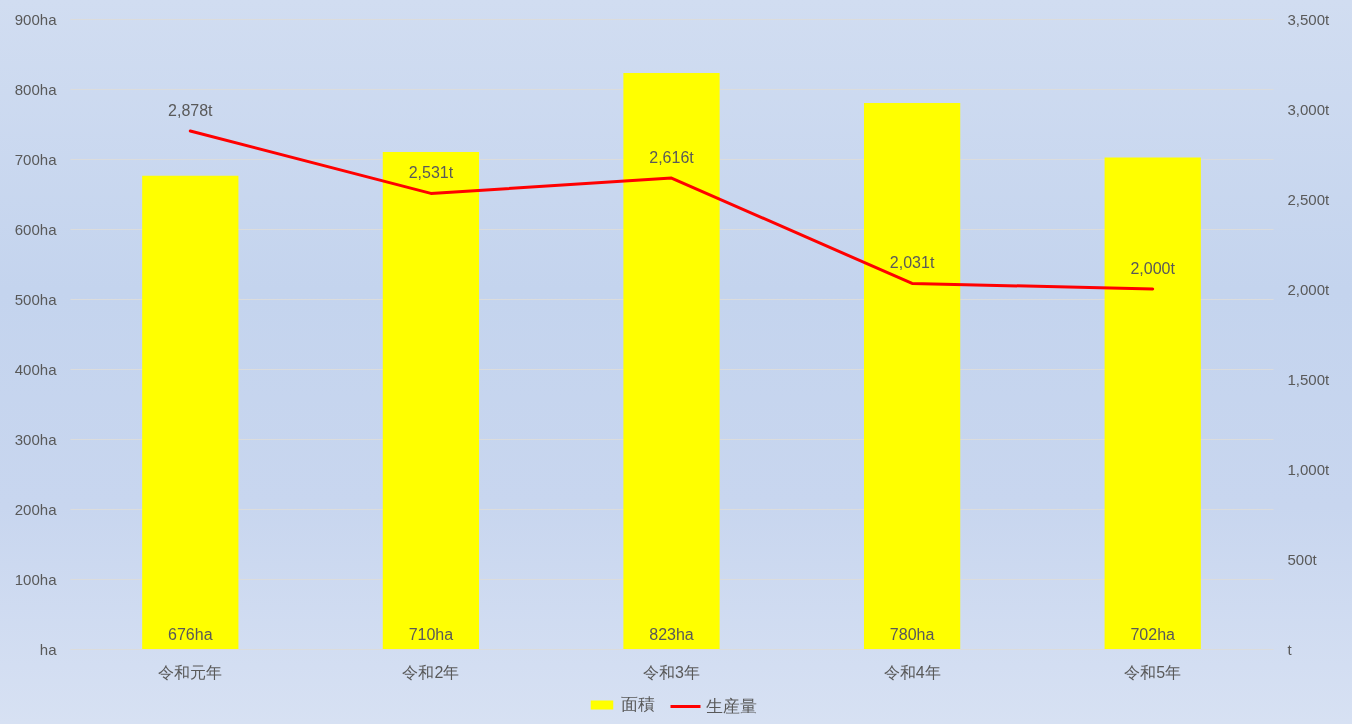 This screenshot has height=724, width=1352. What do you see at coordinates (36, 159) in the screenshot?
I see `y-tick-label: 700ha` at bounding box center [36, 159].